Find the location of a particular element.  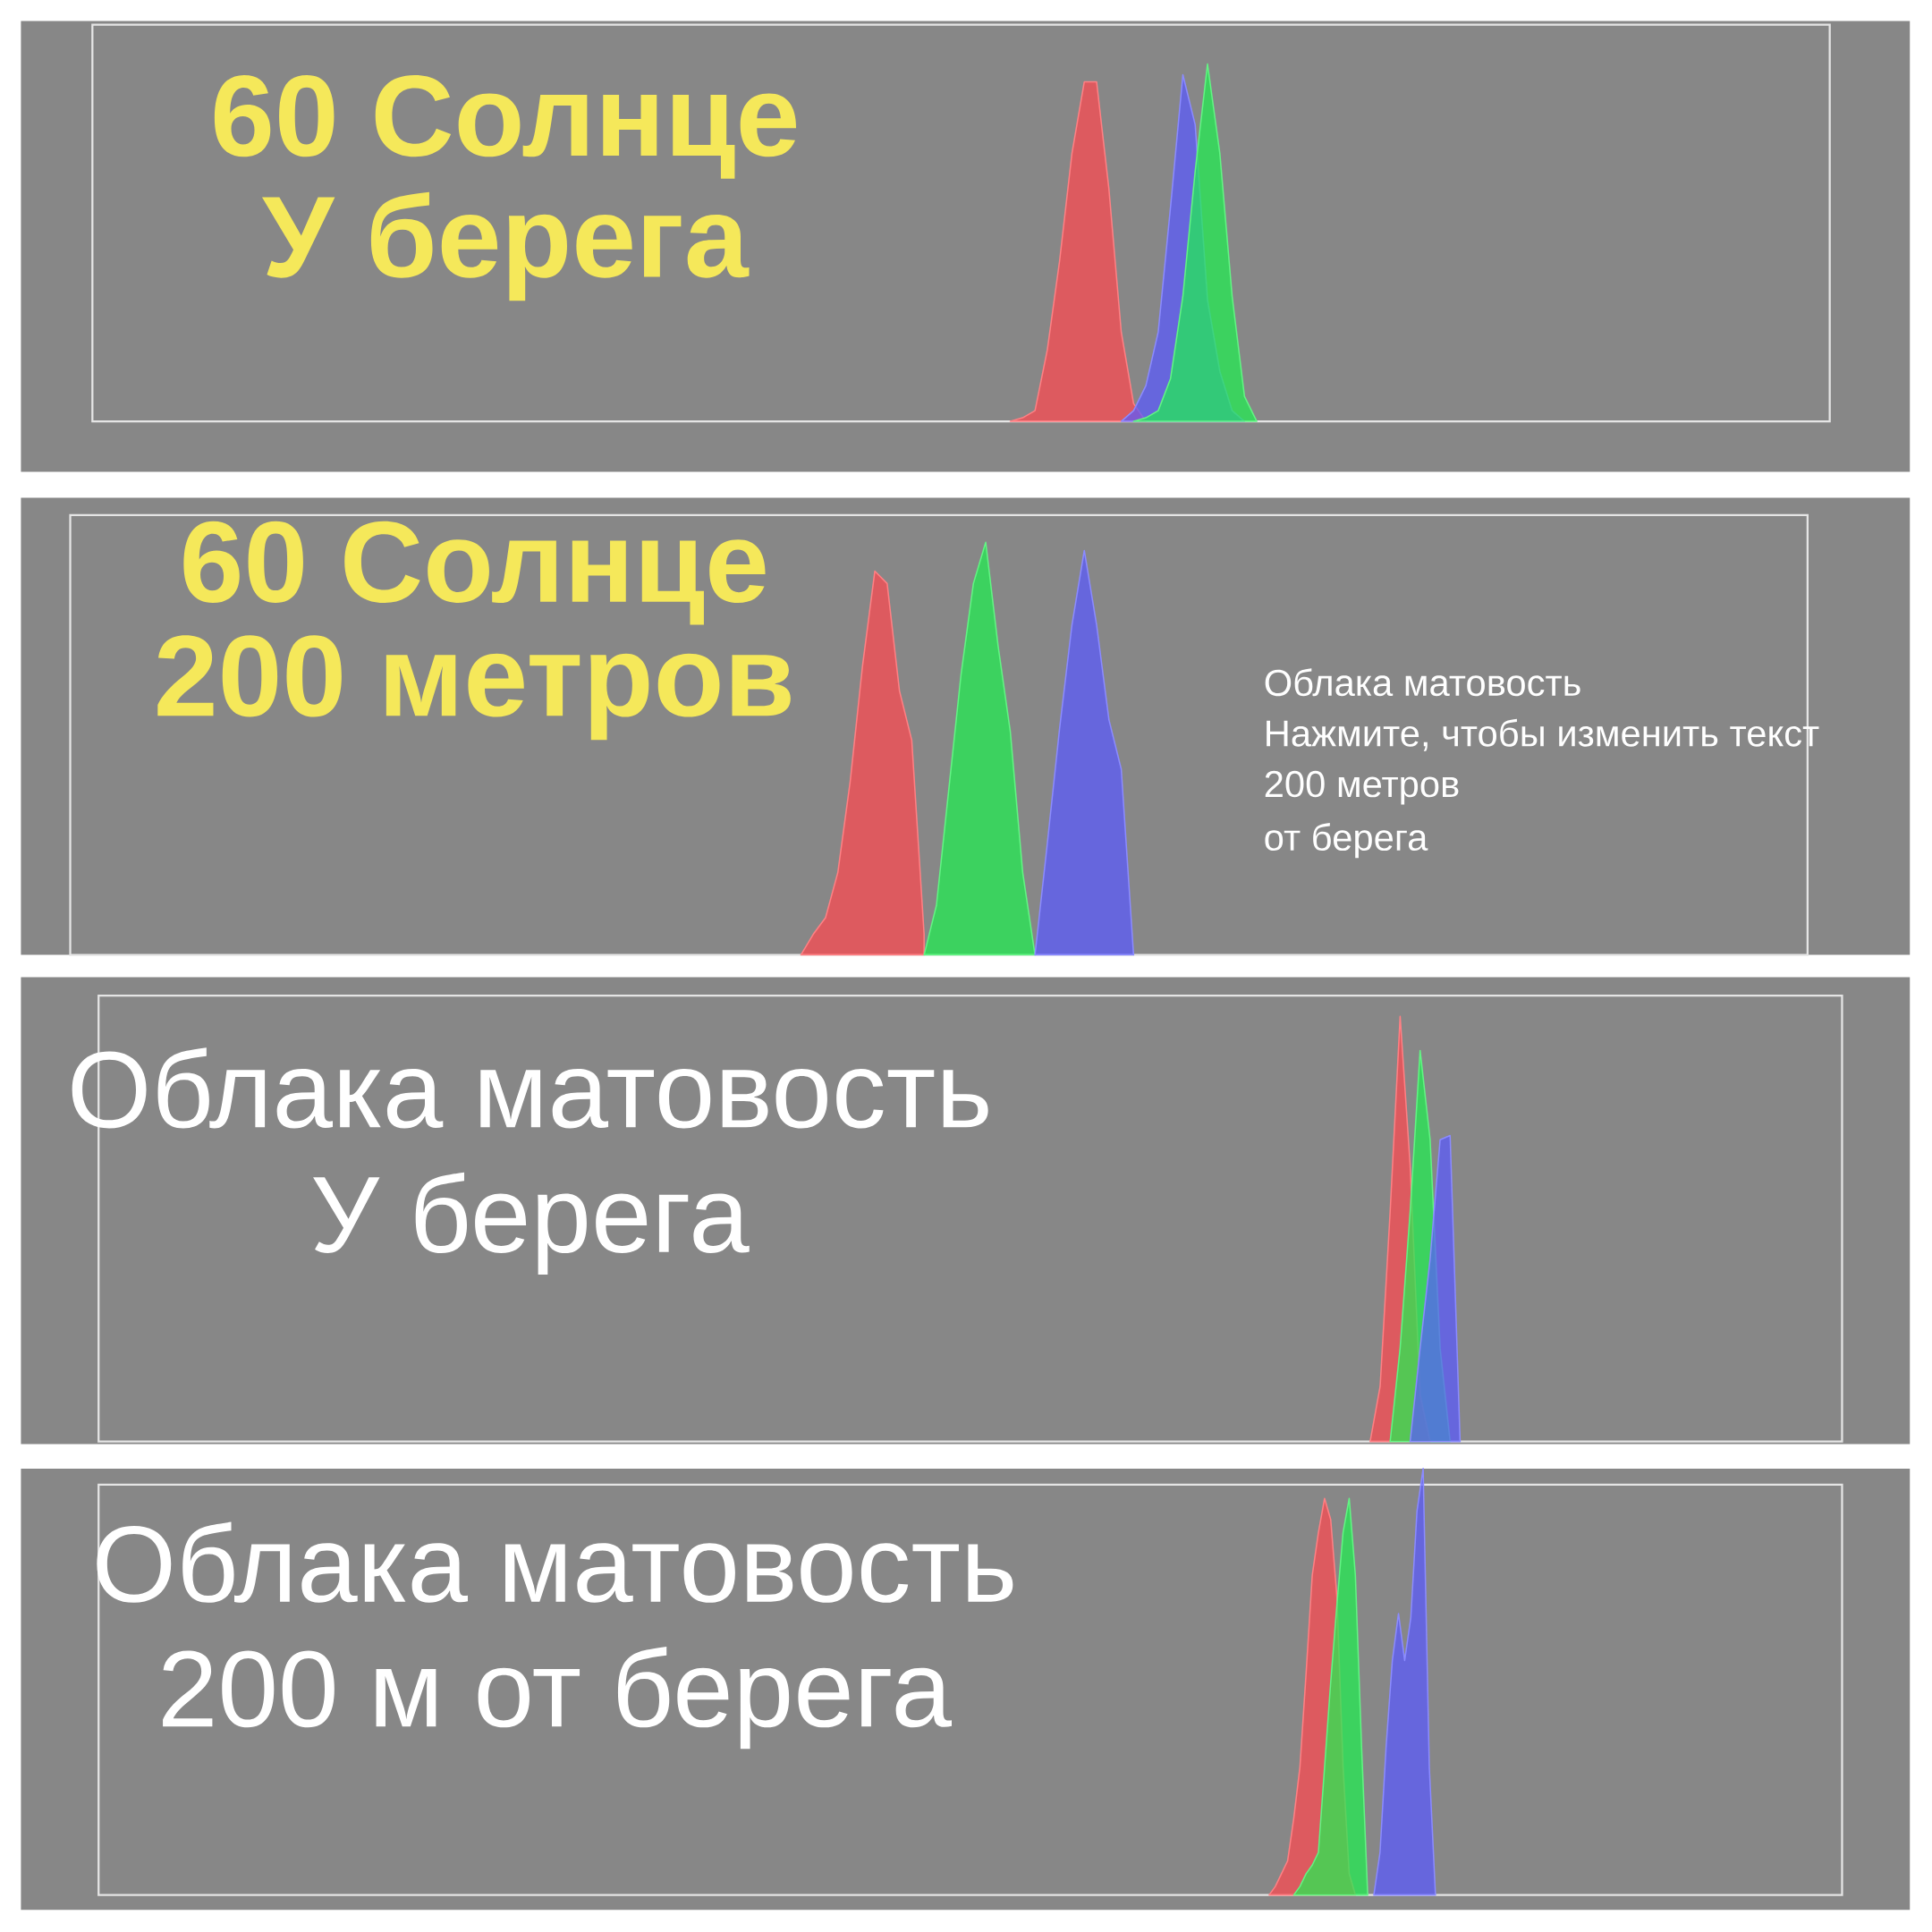

text: Облака матовость is located at coordinates (1422, 682).